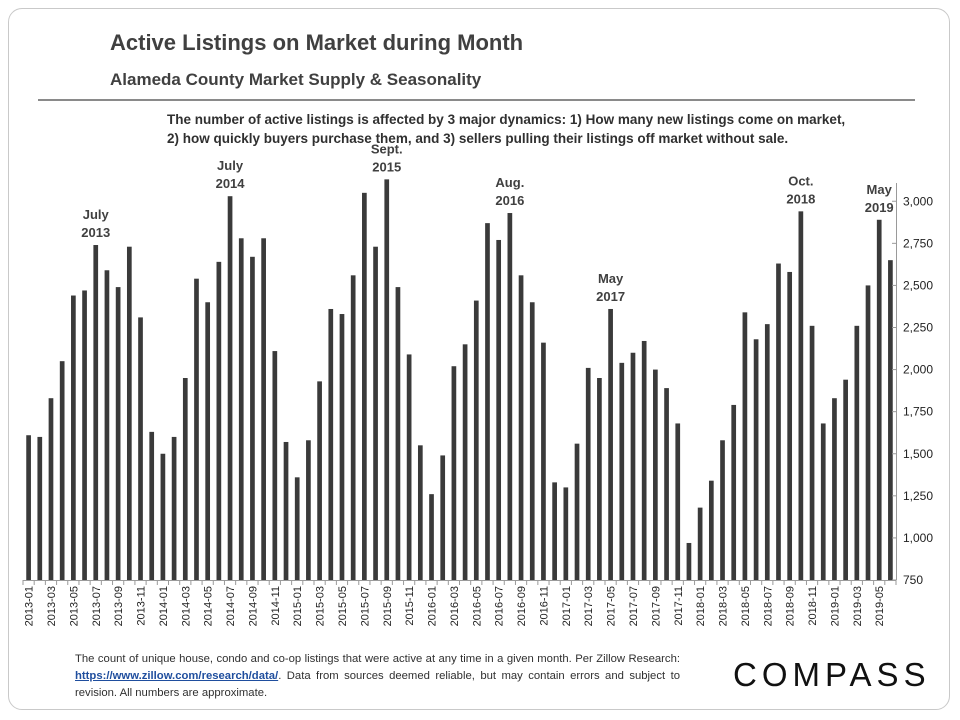  What do you see at coordinates (321, 606) in the screenshot?
I see `x-tick-label: 2015-03` at bounding box center [321, 606].